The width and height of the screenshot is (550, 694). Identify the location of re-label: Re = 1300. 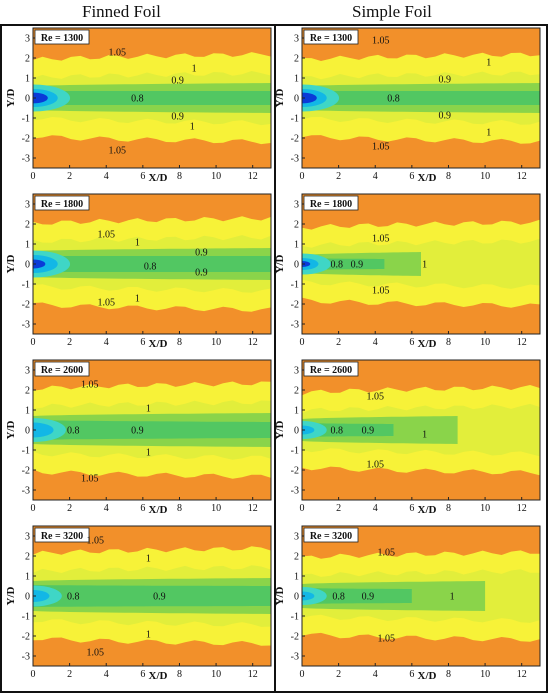
(62, 38).